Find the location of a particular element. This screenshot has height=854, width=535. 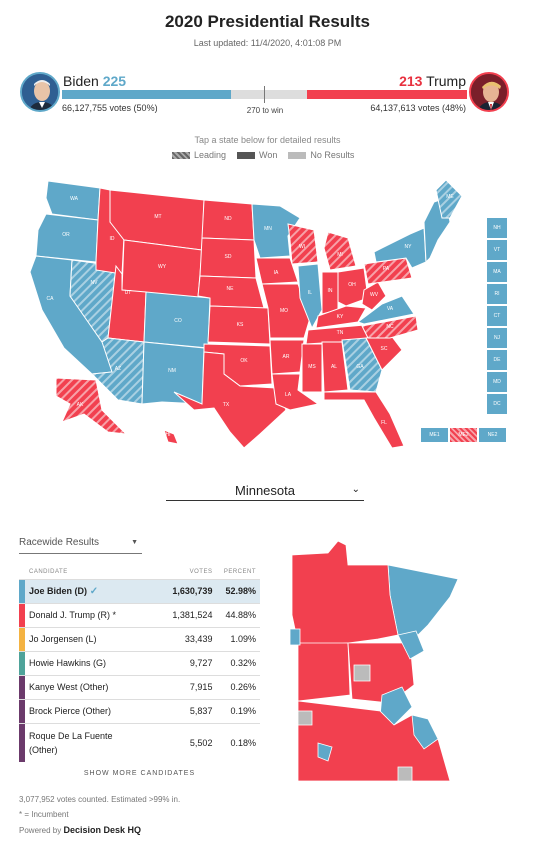

state-label-CO: CO is located at coordinates (178, 321).